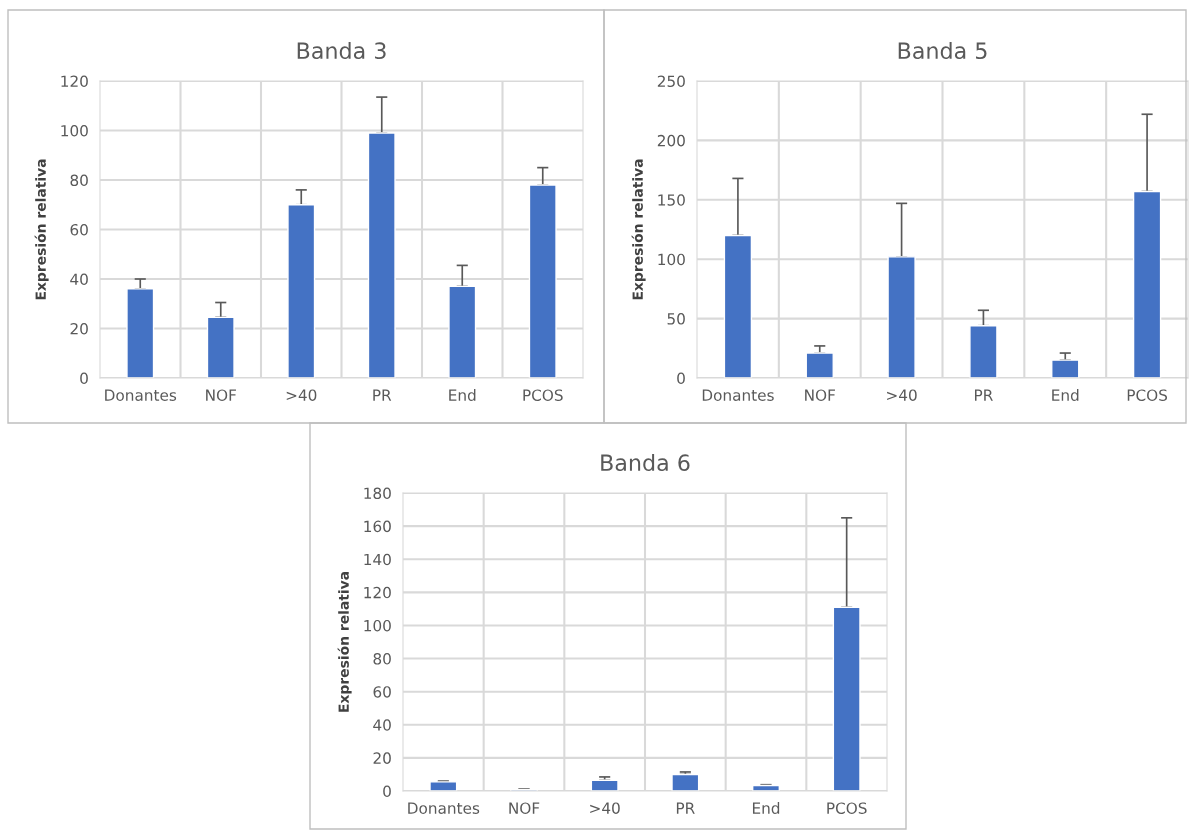 Image resolution: width=1194 pixels, height=831 pixels. Describe the element at coordinates (942, 50) in the screenshot. I see `chart-title: Banda 5` at that location.